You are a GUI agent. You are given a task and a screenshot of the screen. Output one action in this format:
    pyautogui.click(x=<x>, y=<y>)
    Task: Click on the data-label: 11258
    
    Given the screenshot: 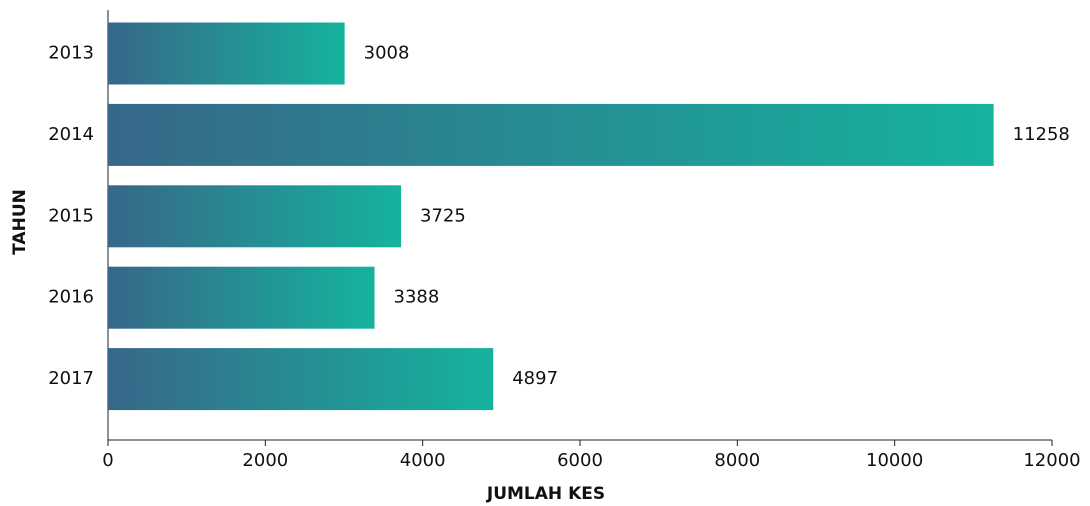 What is the action you would take?
    pyautogui.click(x=1041, y=134)
    